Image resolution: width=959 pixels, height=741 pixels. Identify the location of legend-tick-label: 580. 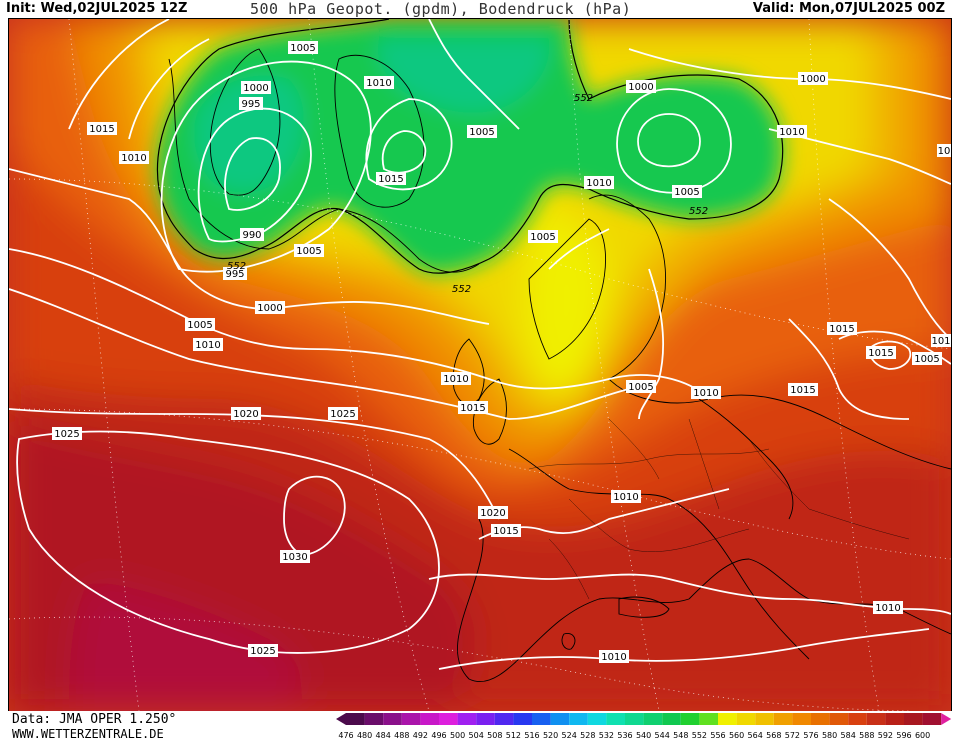
(829, 735).